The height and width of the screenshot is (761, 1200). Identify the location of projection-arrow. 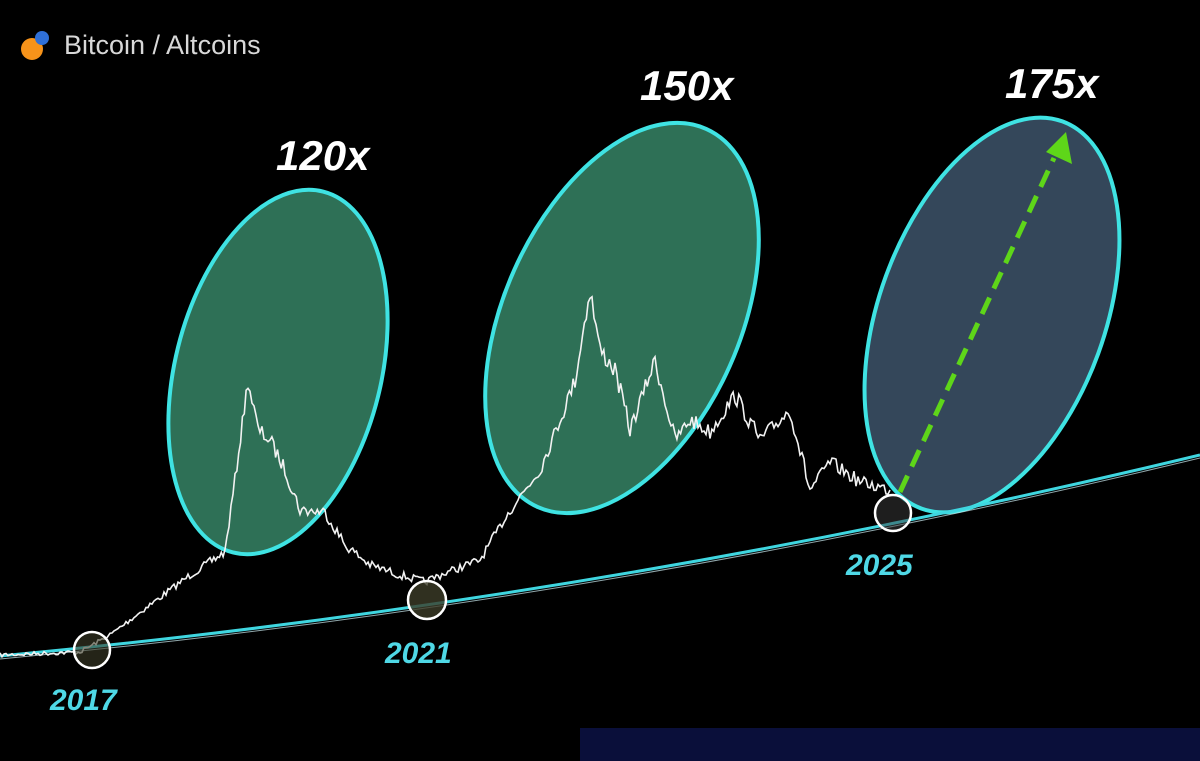
(977, 325).